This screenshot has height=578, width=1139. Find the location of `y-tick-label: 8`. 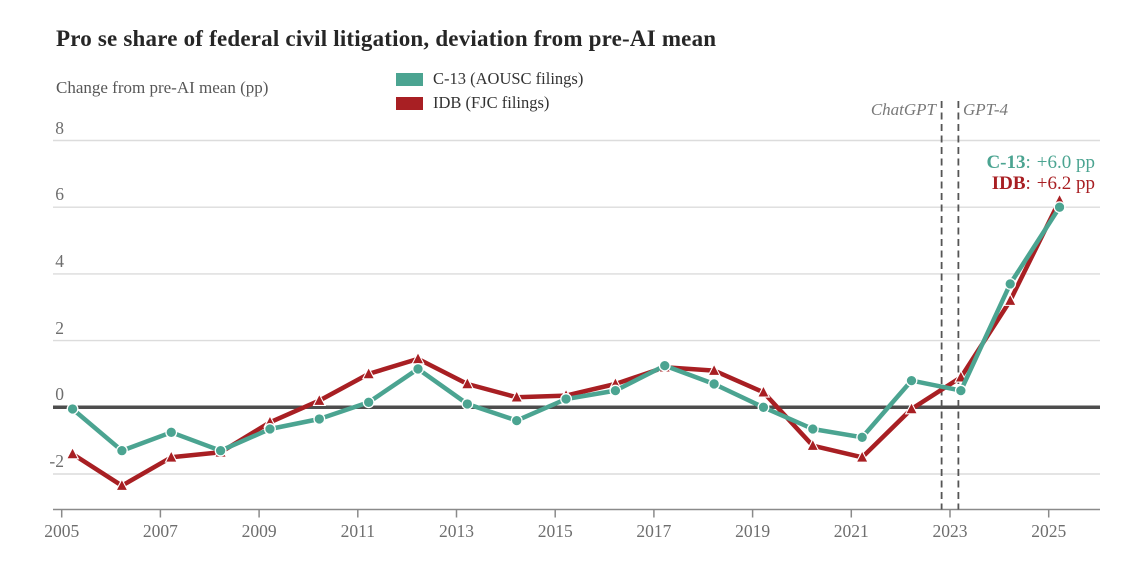

y-tick-label: 8 is located at coordinates (59, 127).